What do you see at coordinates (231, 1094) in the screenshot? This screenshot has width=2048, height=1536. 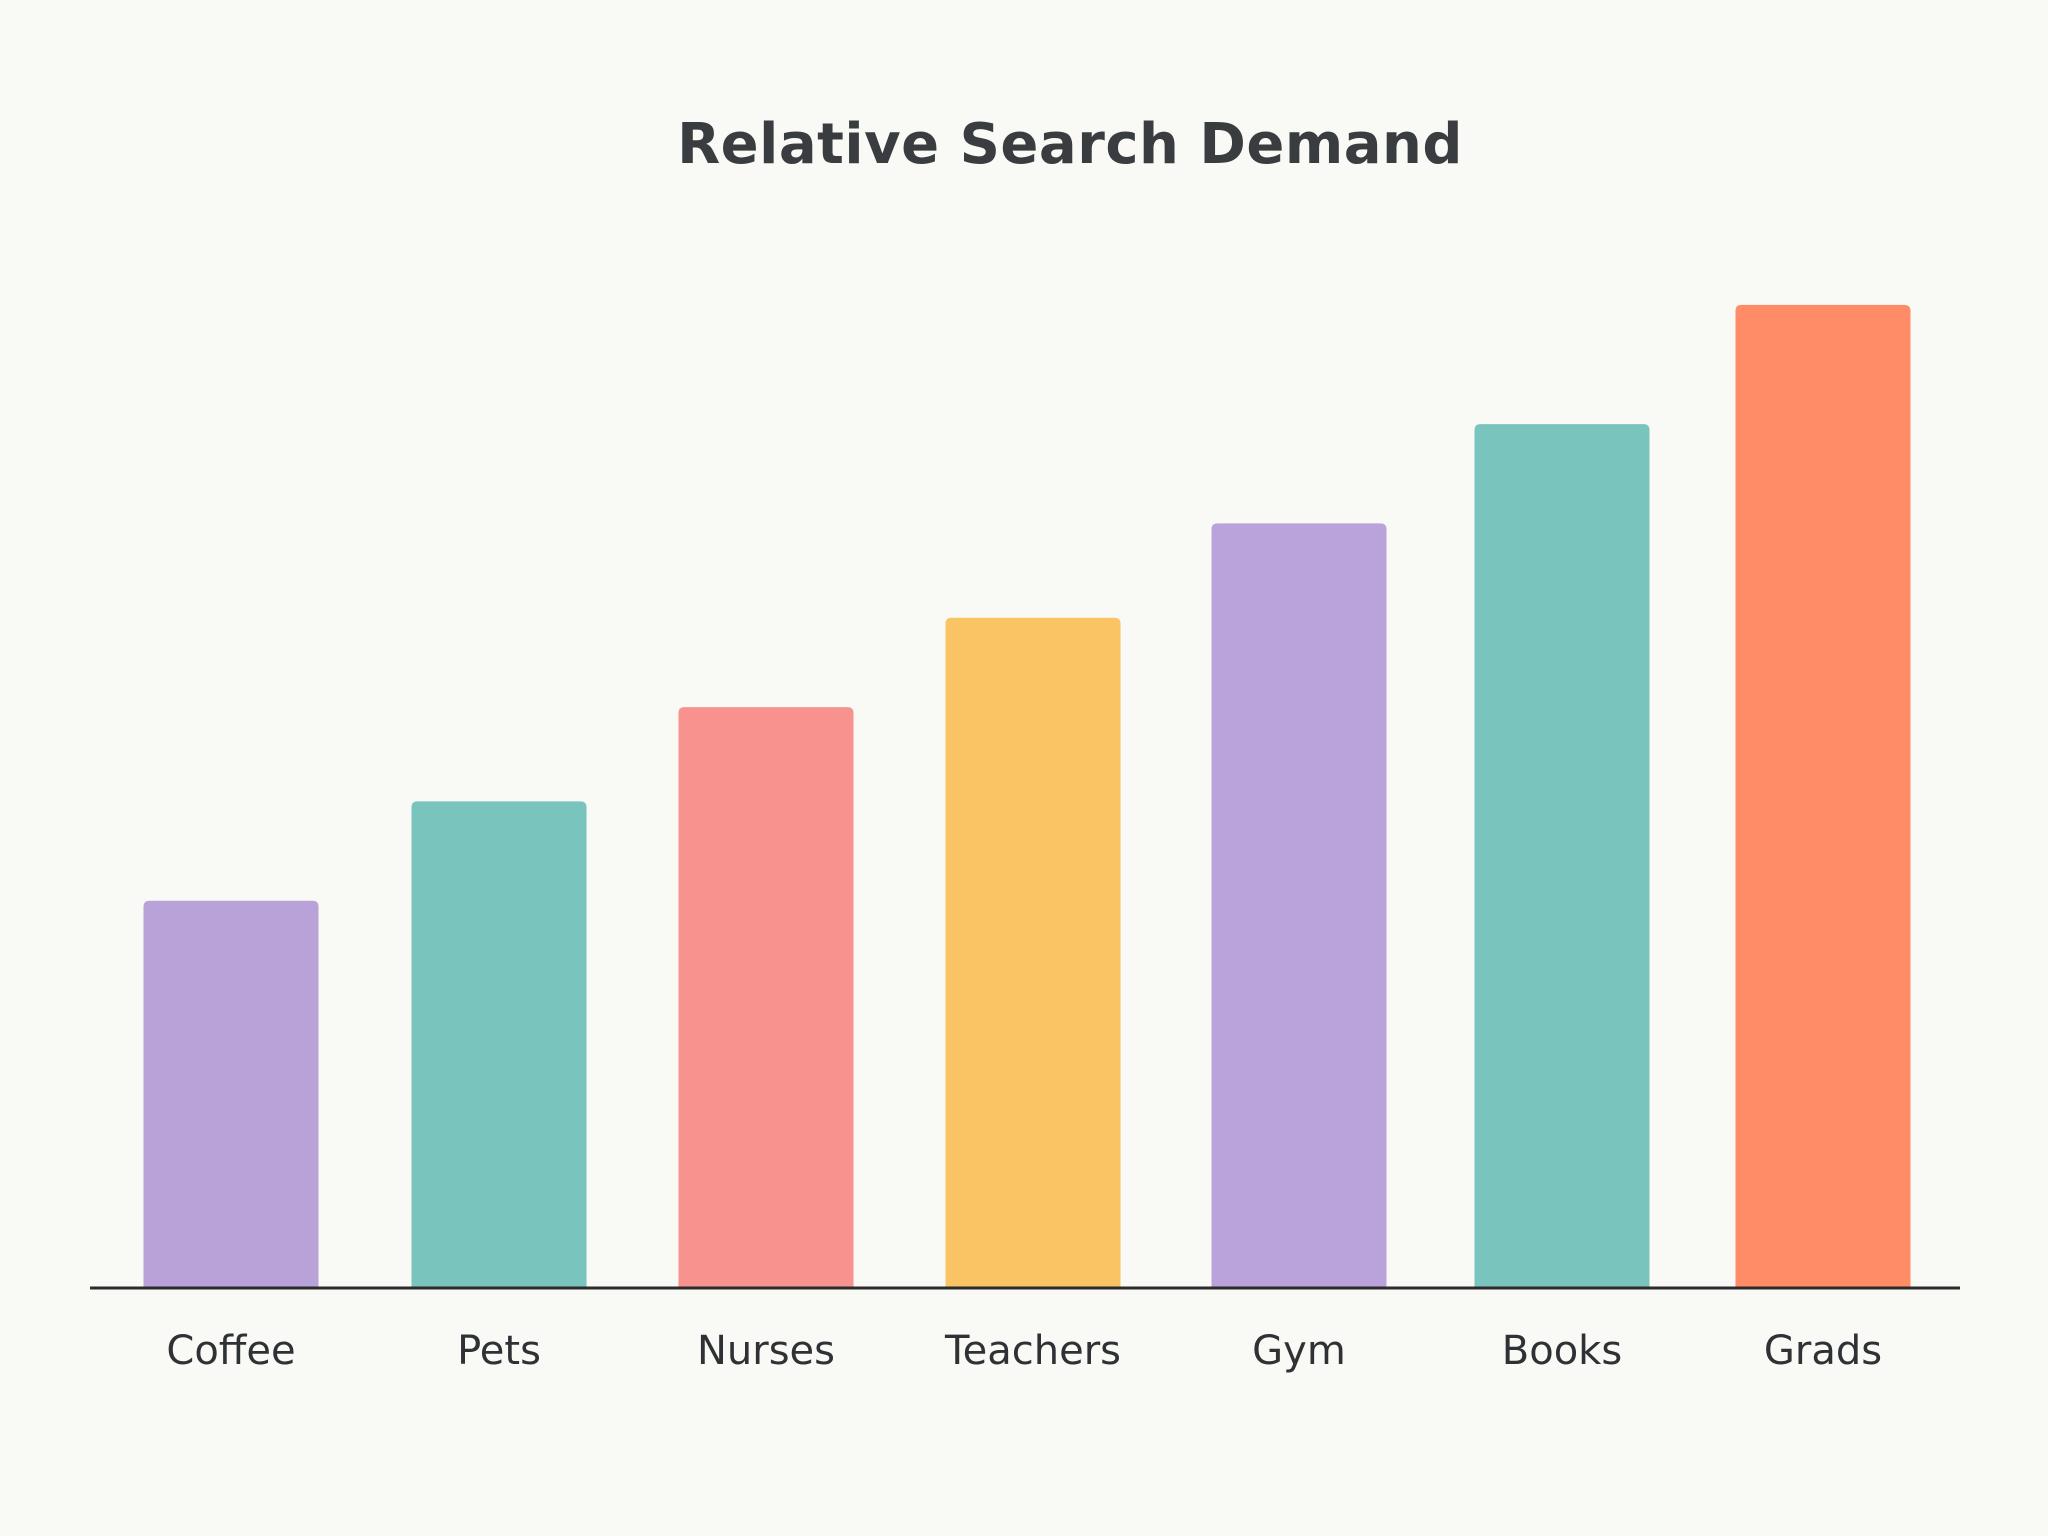 I see `bar-coffee` at bounding box center [231, 1094].